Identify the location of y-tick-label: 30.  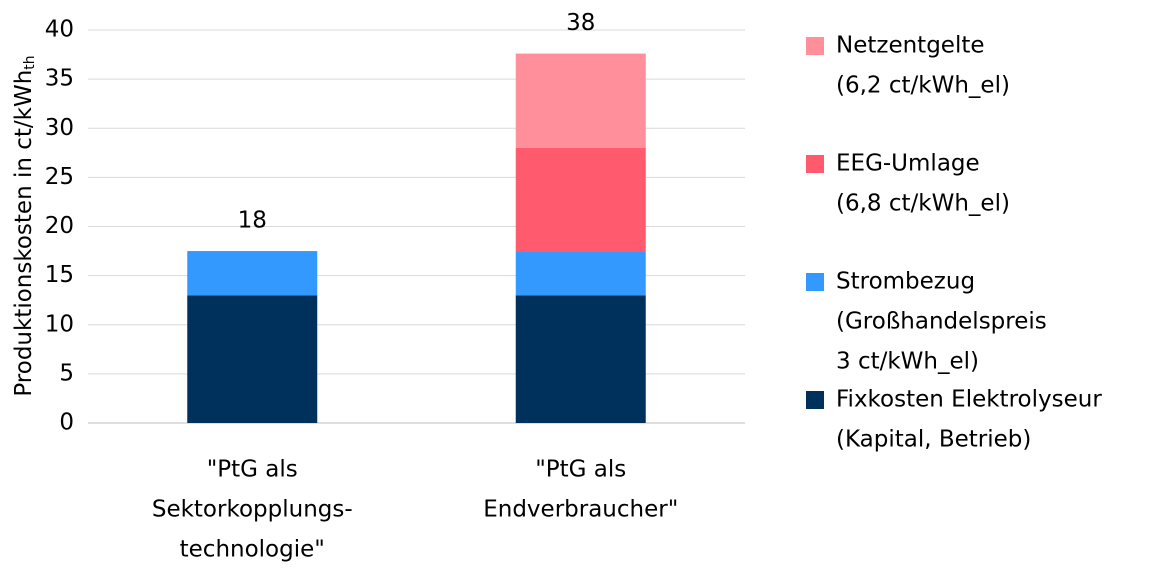
(59, 128).